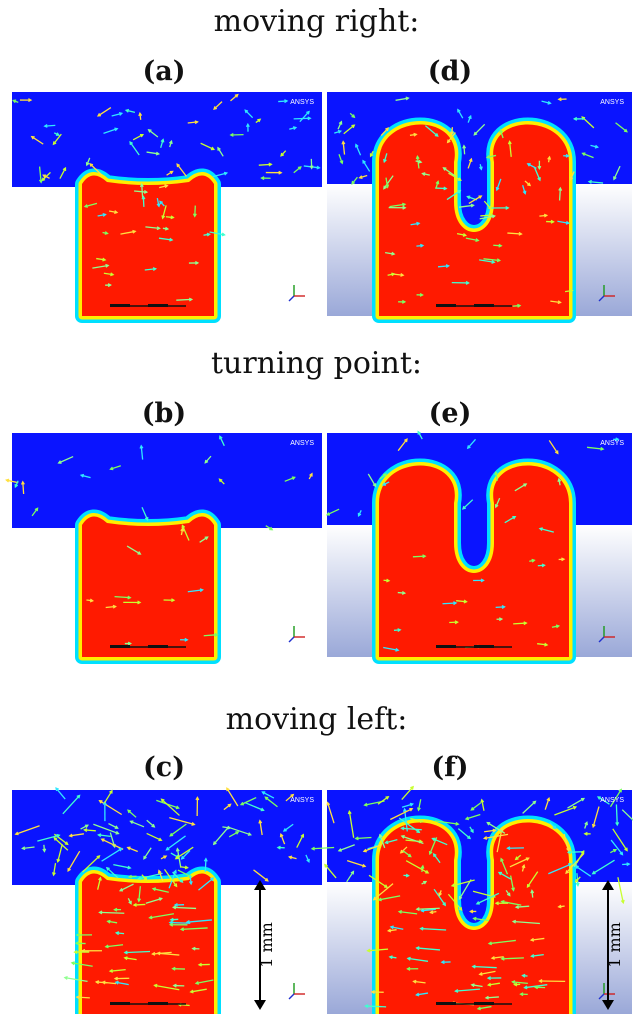  I want to click on heading-turning-point: turning point:, so click(316, 363).